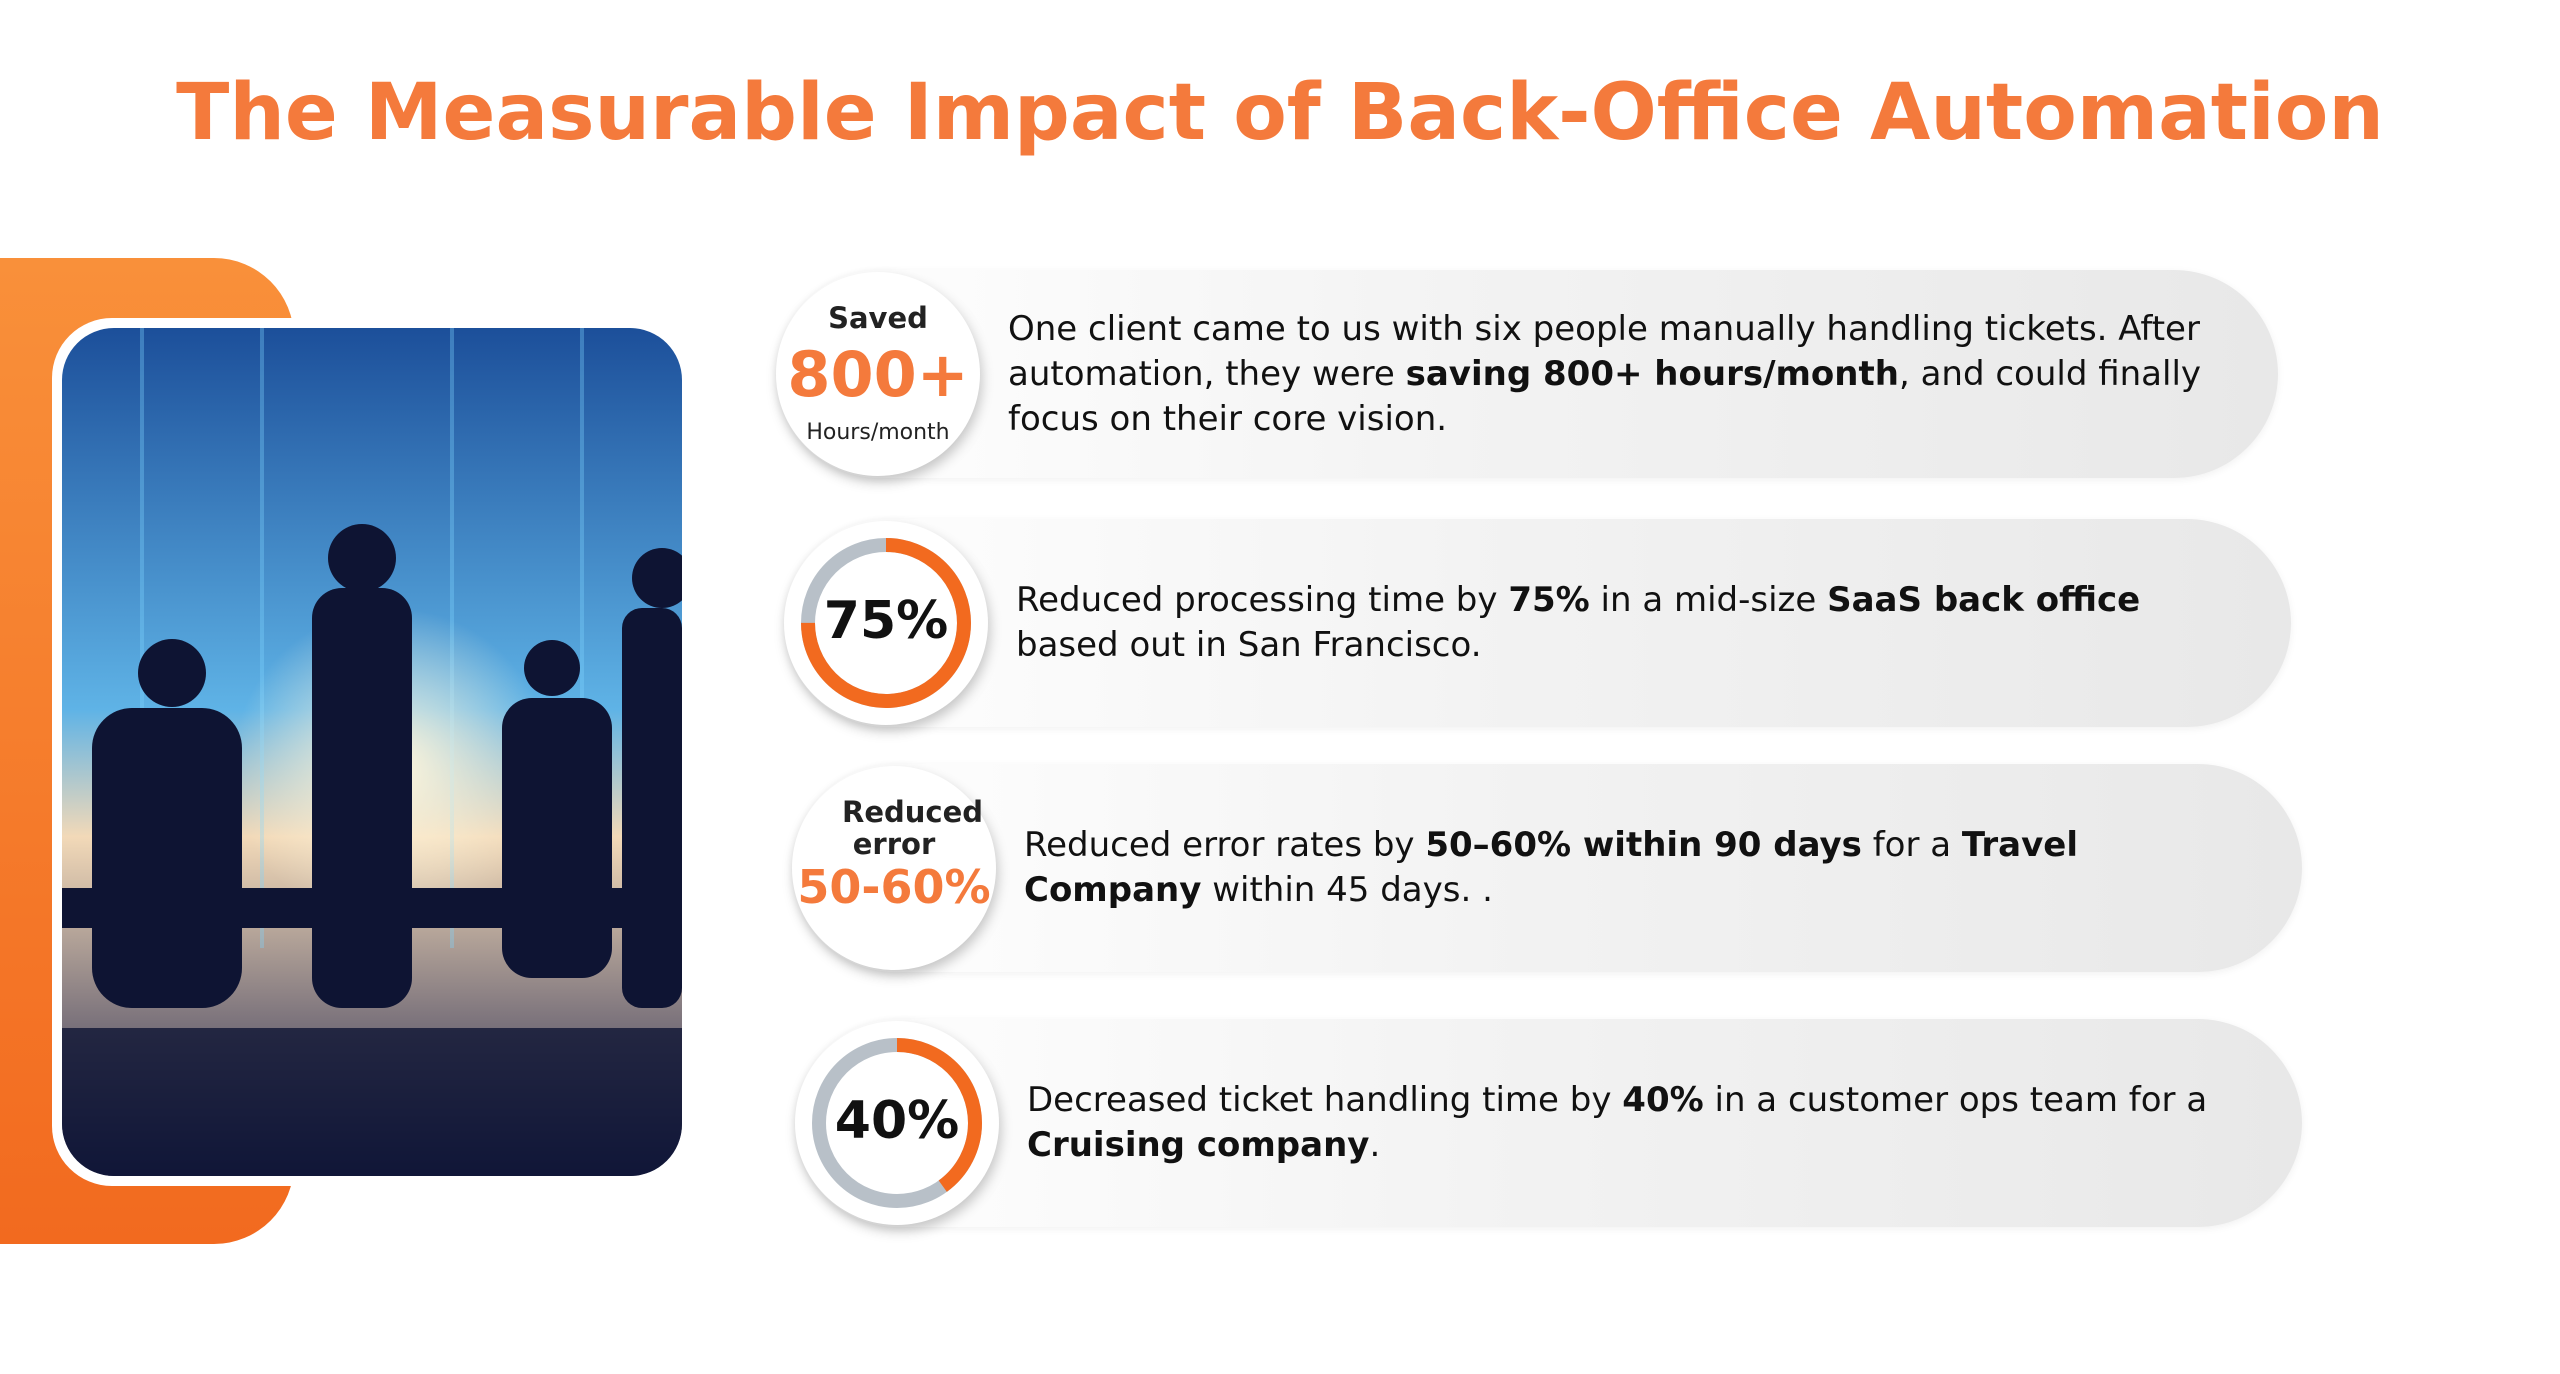  I want to click on bold-text: saving 800+ hours/month, so click(1652, 373).